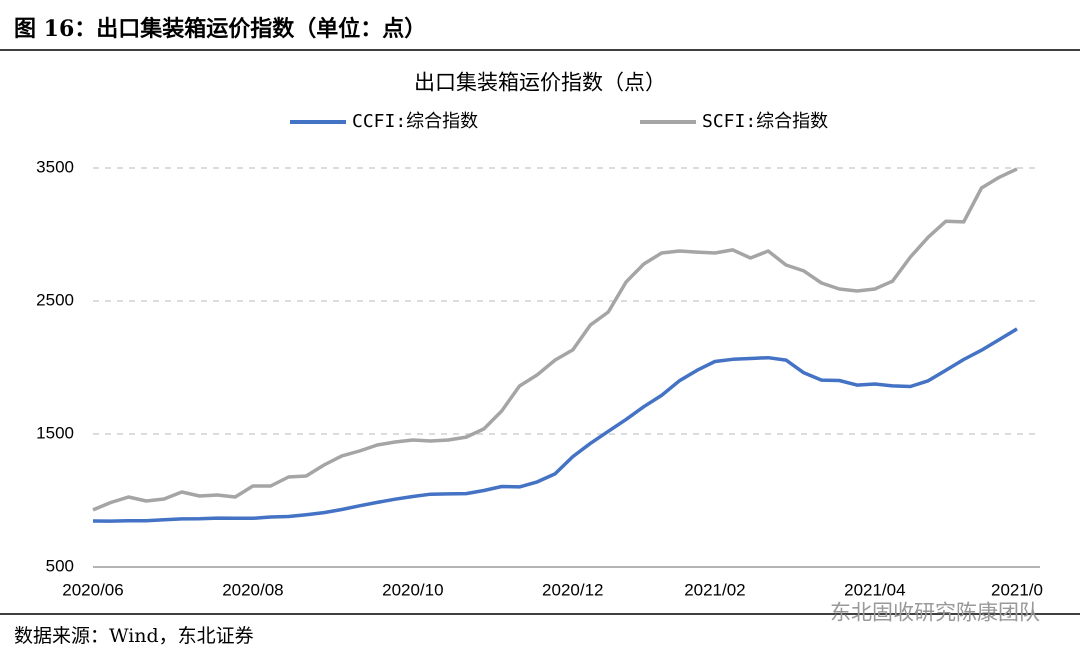  What do you see at coordinates (220, 29) in the screenshot?
I see `figure-title: 图 16：出口集装箱运价指数（单位：点）` at bounding box center [220, 29].